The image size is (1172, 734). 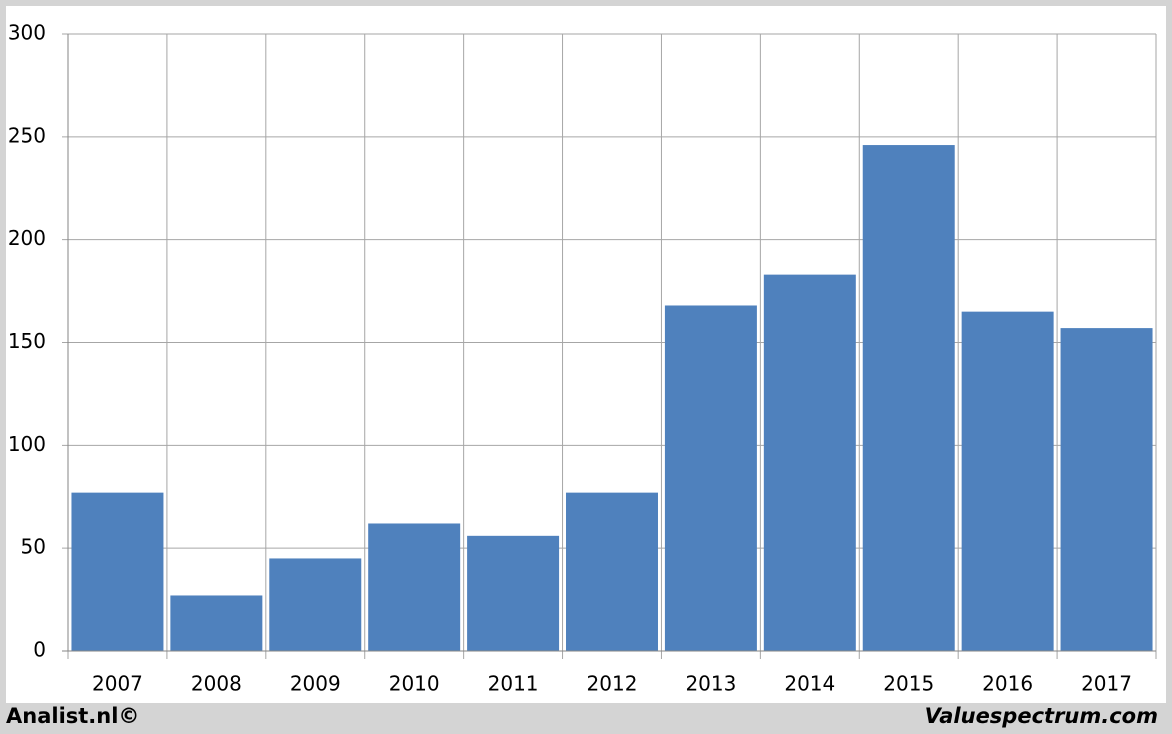 What do you see at coordinates (809, 684) in the screenshot?
I see `x-tick-label: 2014` at bounding box center [809, 684].